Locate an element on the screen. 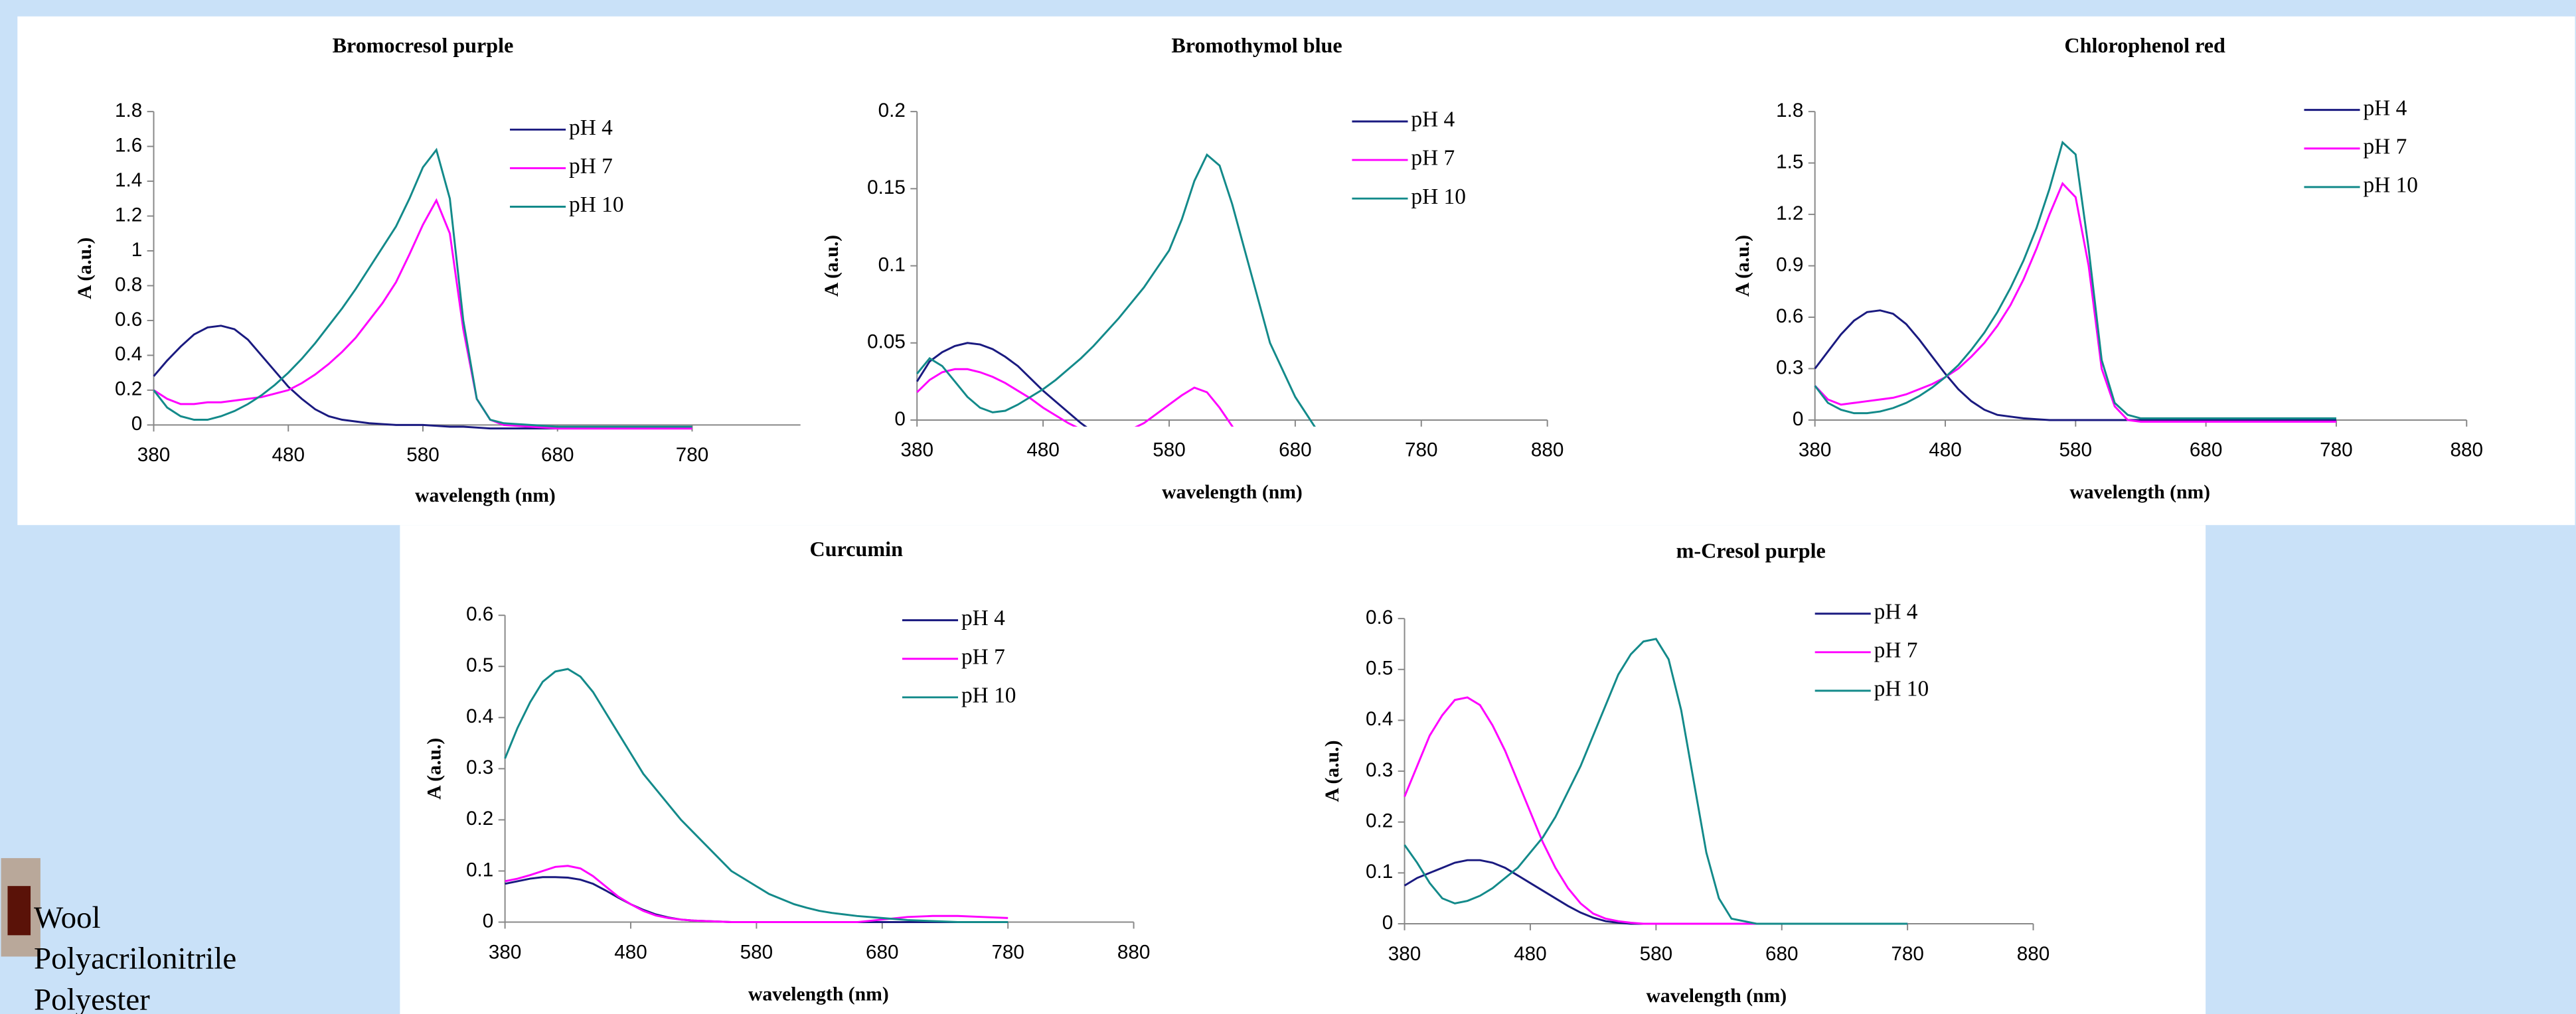 Image resolution: width=2576 pixels, height=1014 pixels. y-tick-label: 1.2 is located at coordinates (128, 215).